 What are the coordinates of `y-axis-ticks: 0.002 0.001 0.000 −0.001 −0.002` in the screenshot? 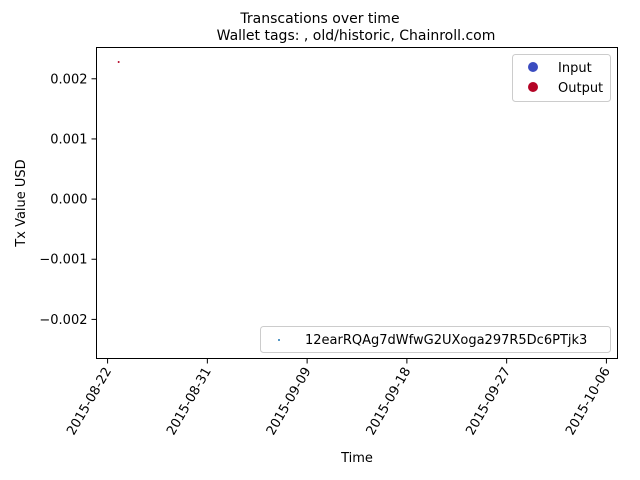 It's located at (68, 200).